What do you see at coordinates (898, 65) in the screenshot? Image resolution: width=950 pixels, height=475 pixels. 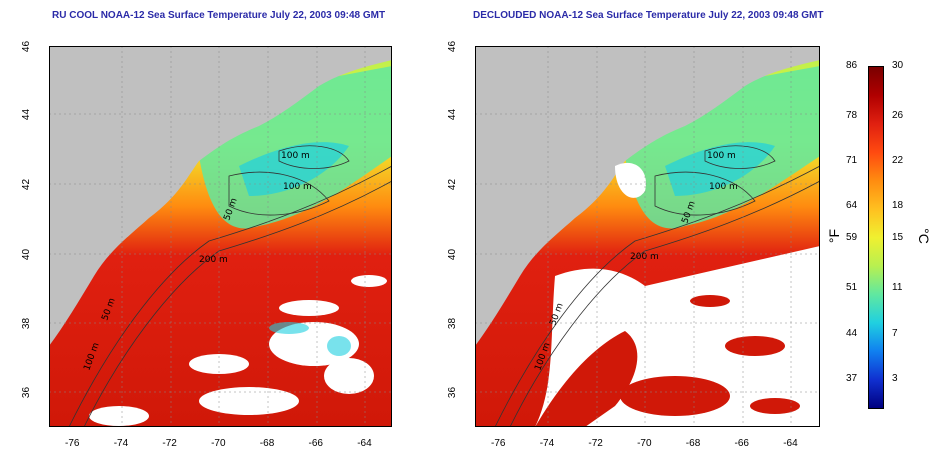 I see `celsius-tick-label: 30` at bounding box center [898, 65].